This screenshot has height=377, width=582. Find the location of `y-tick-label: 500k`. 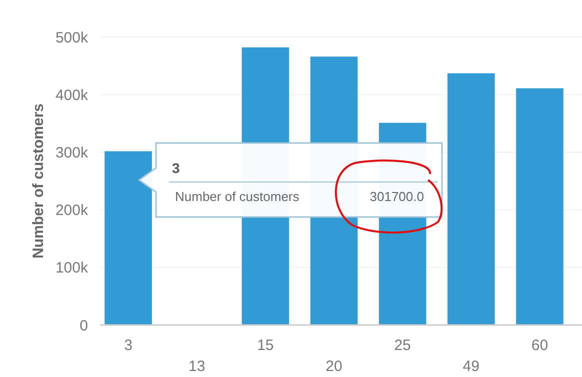

y-tick-label: 500k is located at coordinates (71, 37).